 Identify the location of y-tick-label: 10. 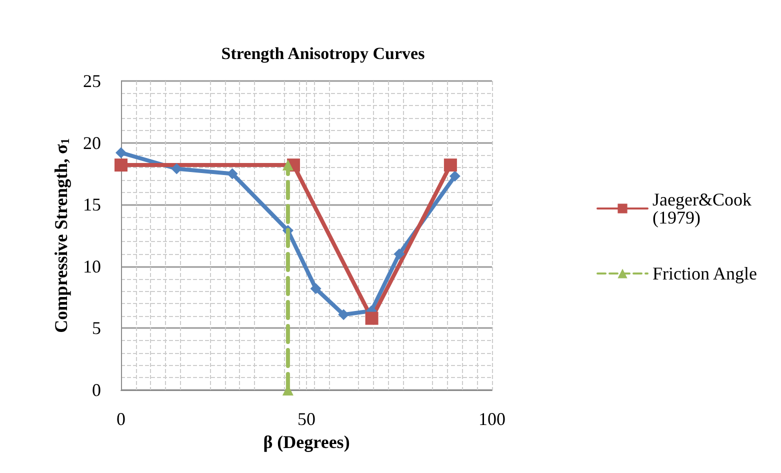
(92, 266).